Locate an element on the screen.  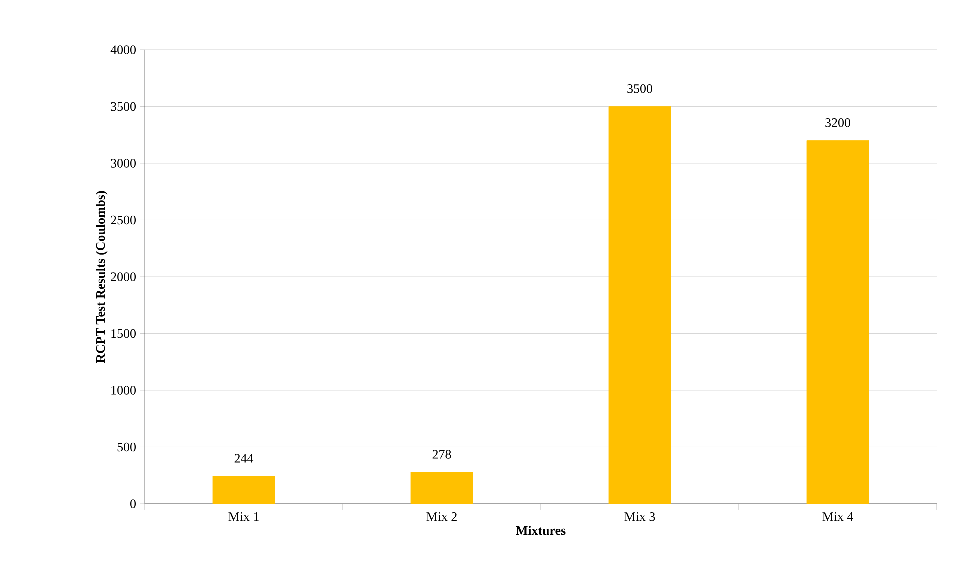
y-tick-label: 1500 is located at coordinates (124, 333).